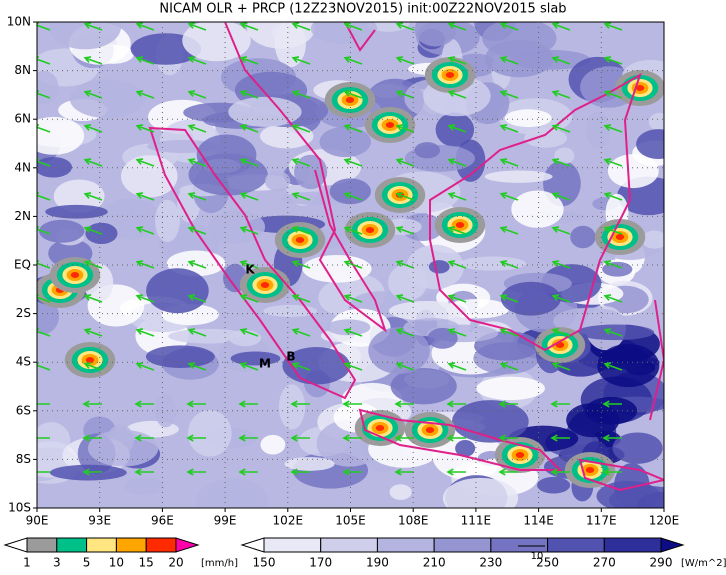  Describe the element at coordinates (661, 563) in the screenshot. I see `colorbar-label: 290` at that location.